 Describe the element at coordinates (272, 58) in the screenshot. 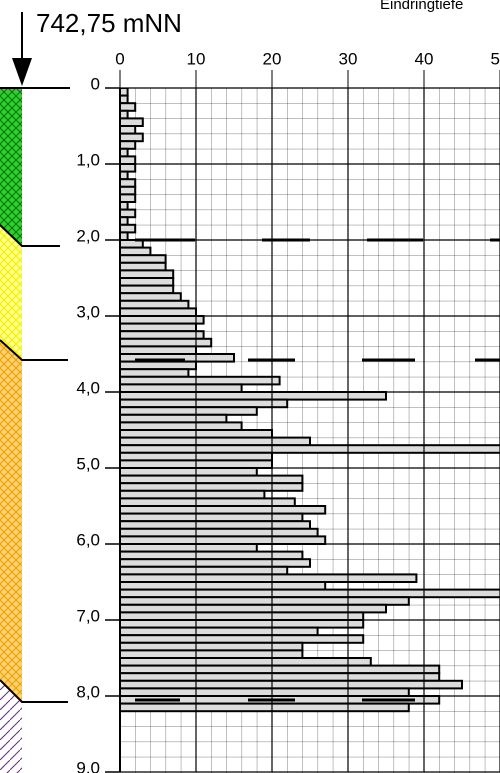

I see `x-tick-label: 20` at that location.